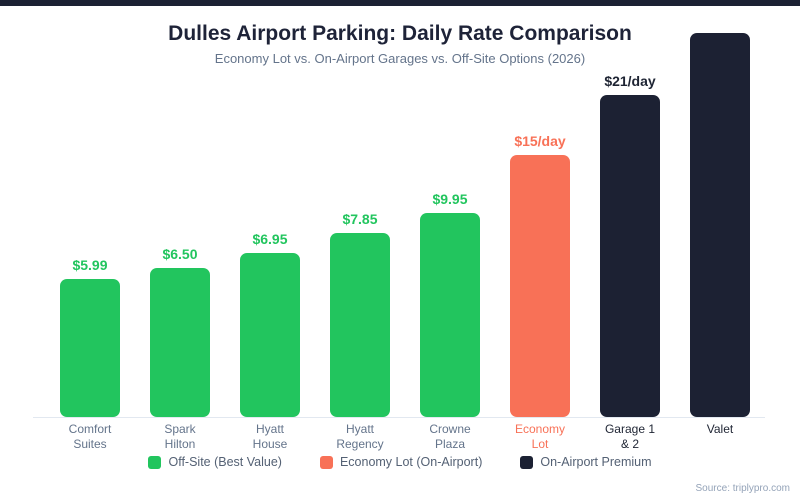 This screenshot has width=800, height=500. I want to click on top-accent-bar, so click(400, 3).